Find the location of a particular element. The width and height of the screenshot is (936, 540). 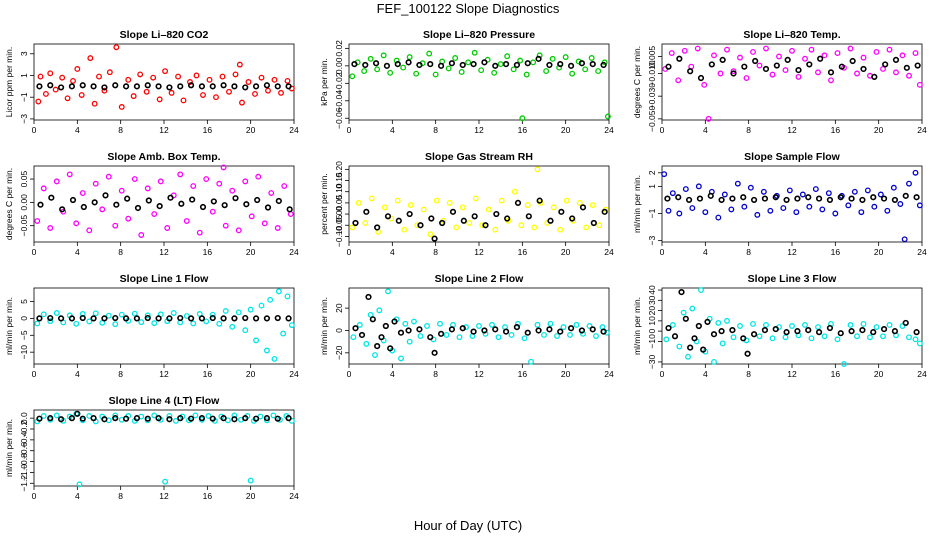

x-tick-label: 20 is located at coordinates (879, 130).